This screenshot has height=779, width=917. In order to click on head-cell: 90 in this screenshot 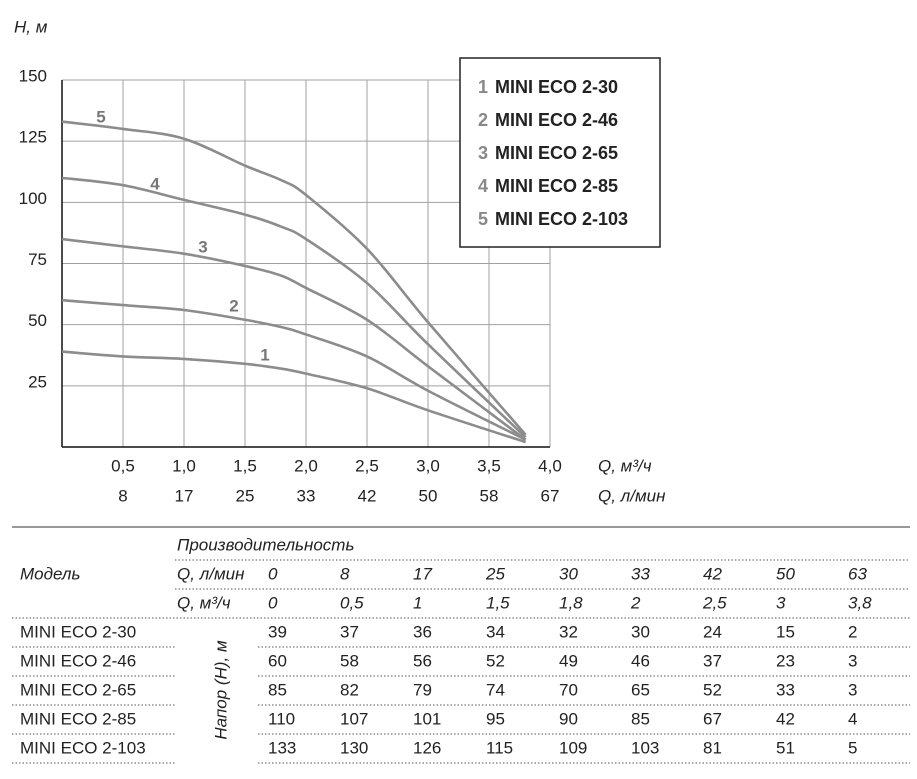, I will do `click(568, 718)`.